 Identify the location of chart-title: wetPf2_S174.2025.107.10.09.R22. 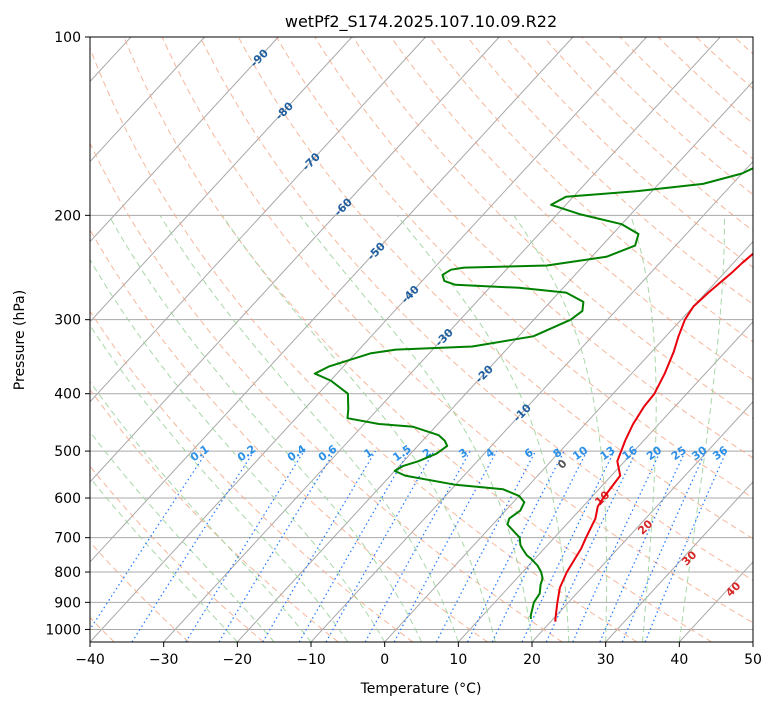
(421, 22).